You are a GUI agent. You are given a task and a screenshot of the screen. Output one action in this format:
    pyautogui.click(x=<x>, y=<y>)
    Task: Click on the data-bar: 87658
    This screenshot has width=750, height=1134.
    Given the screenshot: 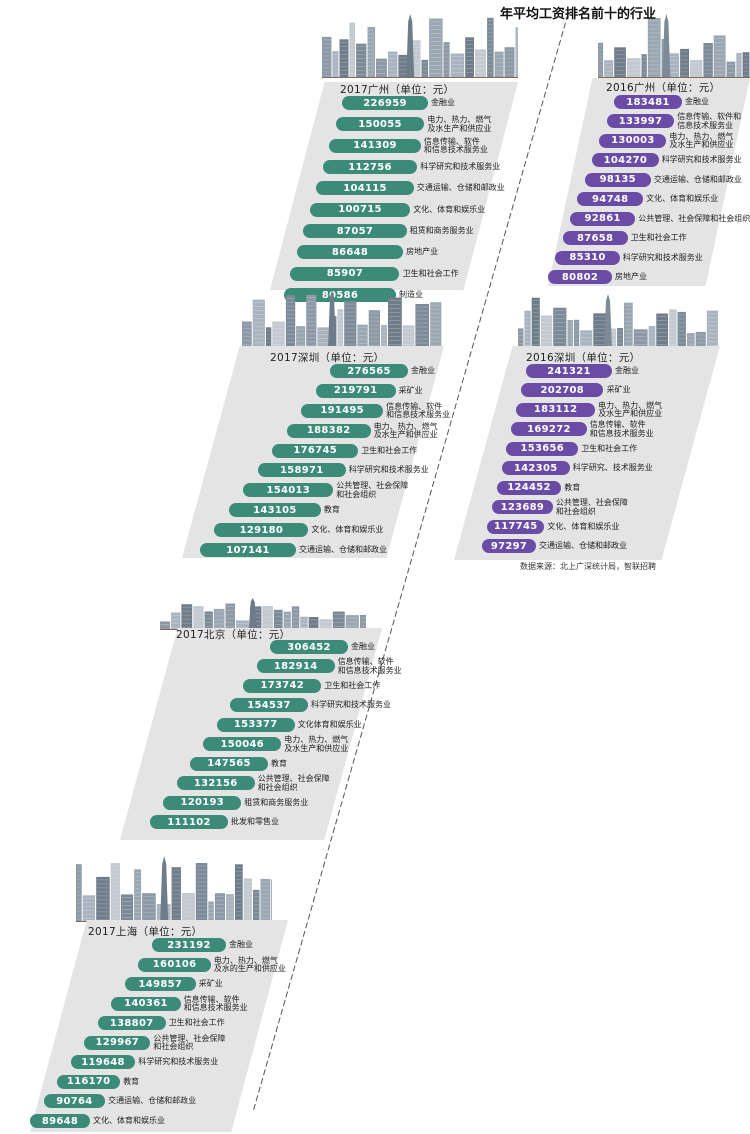 What is the action you would take?
    pyautogui.click(x=595, y=238)
    